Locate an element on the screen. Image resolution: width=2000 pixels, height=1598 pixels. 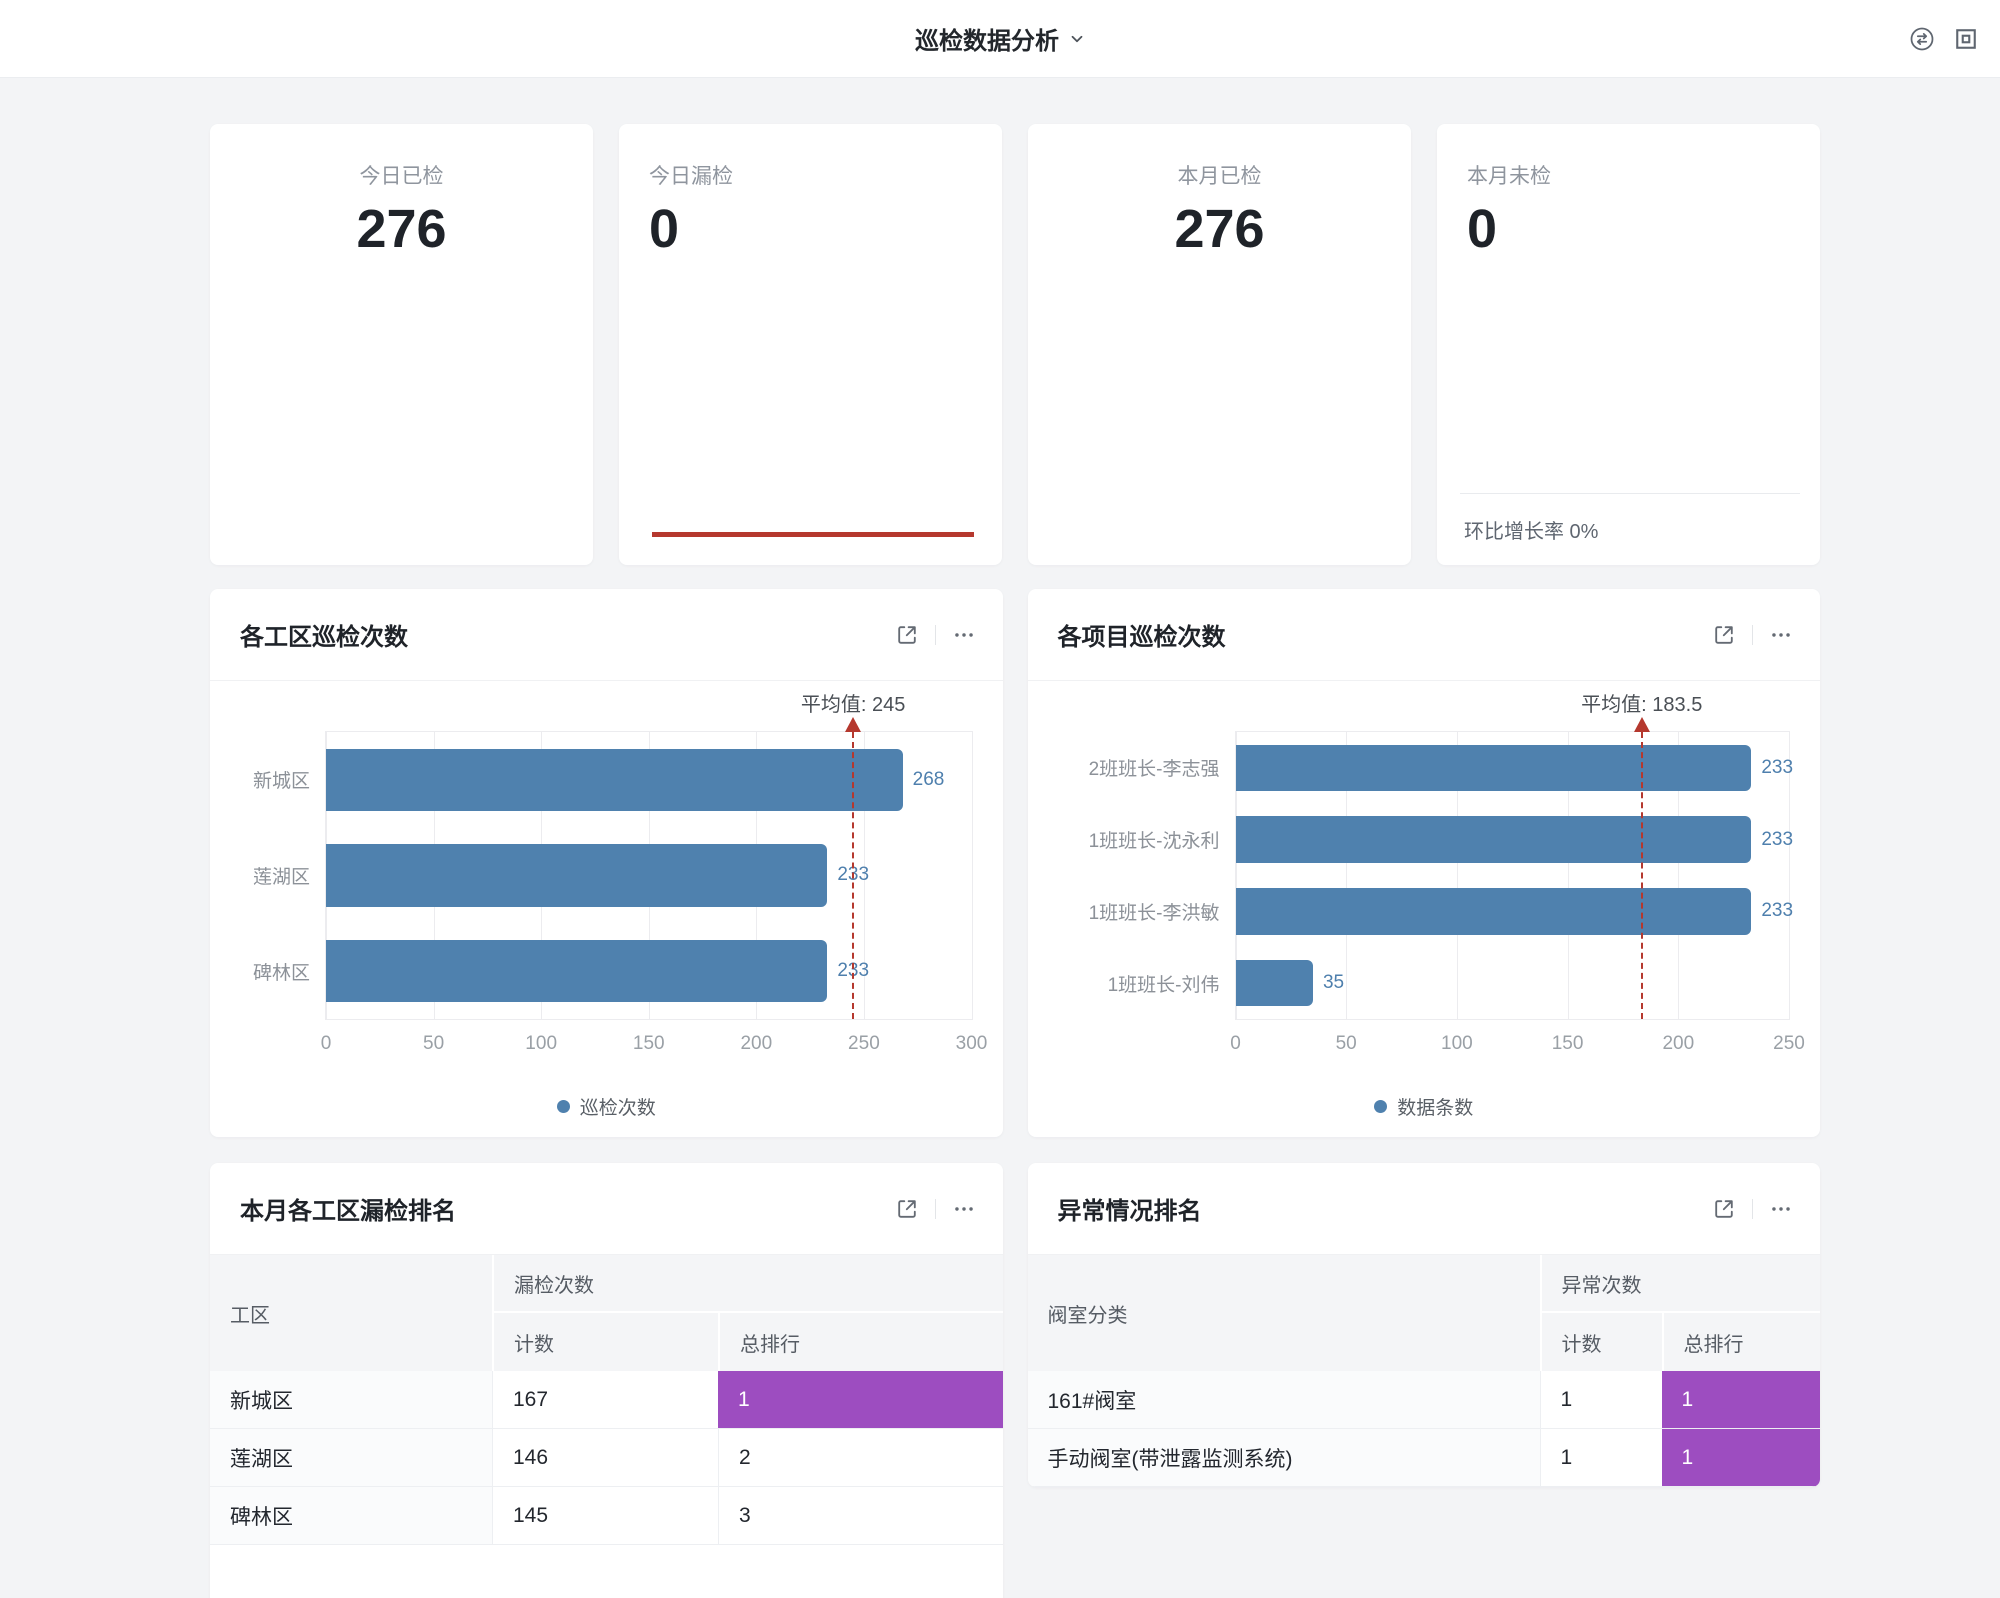
ranking-table-missed: 工区 漏检次数 计数 总排行 新城区 167 1 莲湖区 146 2 碑林区 145 3 is located at coordinates (606, 1400).